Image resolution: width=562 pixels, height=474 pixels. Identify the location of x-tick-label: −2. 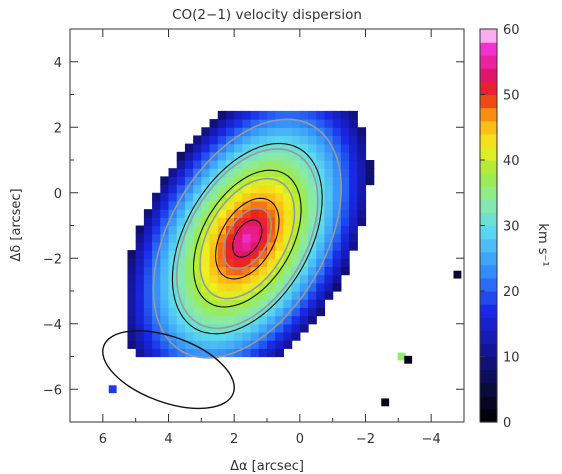
(365, 439).